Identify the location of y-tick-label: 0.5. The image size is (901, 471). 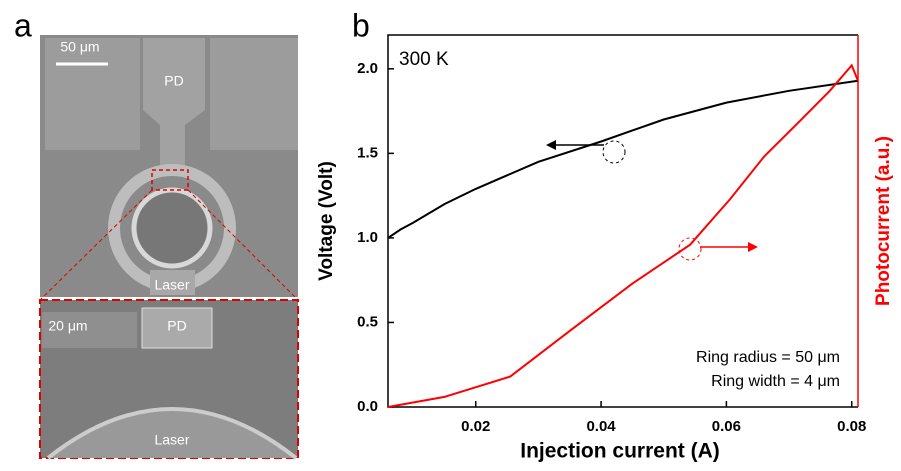
(367, 321).